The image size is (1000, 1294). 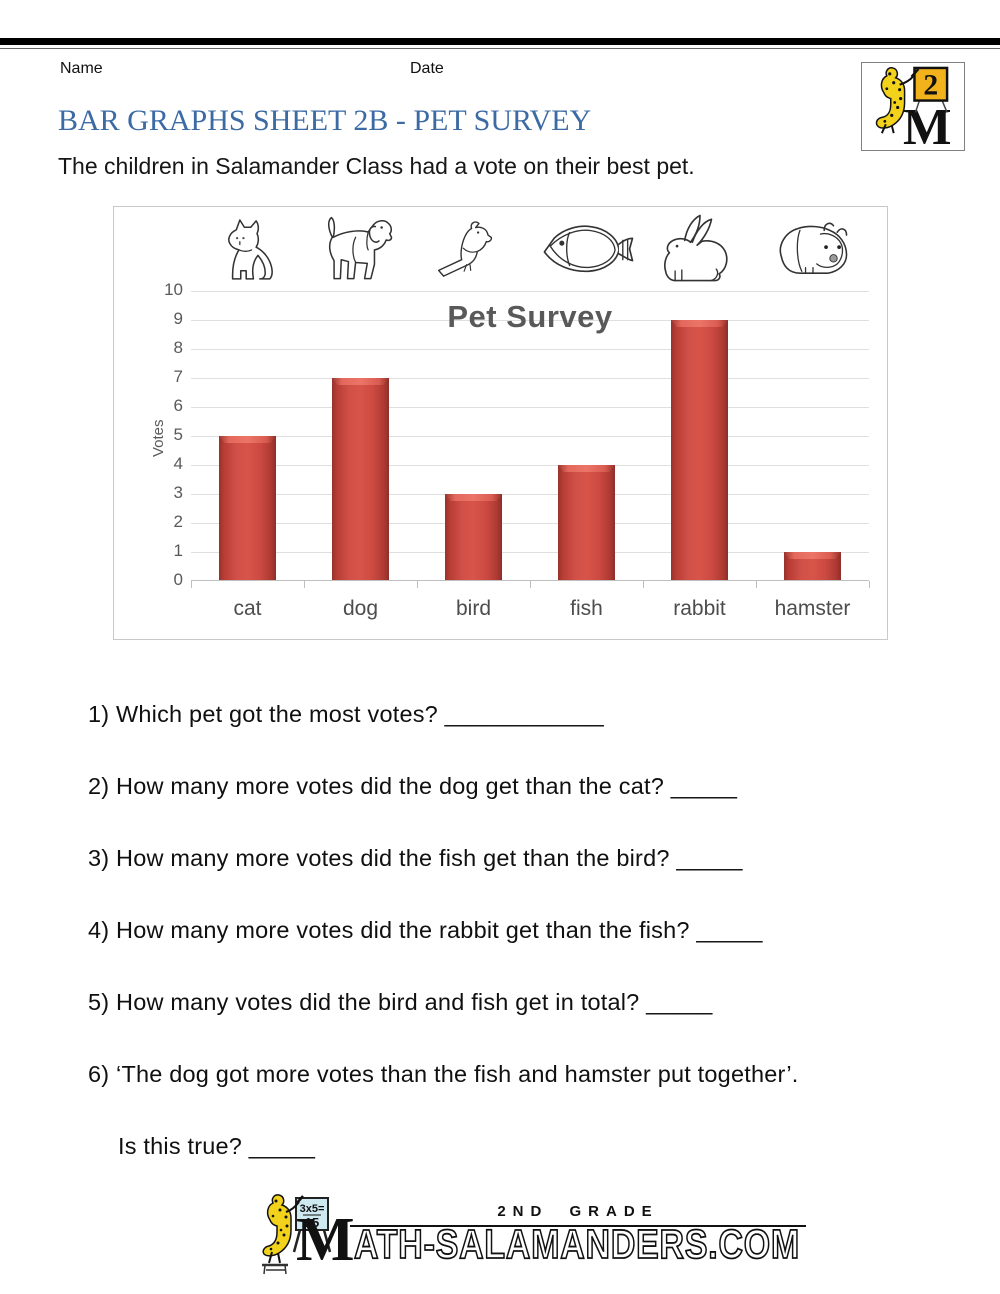 What do you see at coordinates (530, 249) in the screenshot?
I see `animal-icons-row` at bounding box center [530, 249].